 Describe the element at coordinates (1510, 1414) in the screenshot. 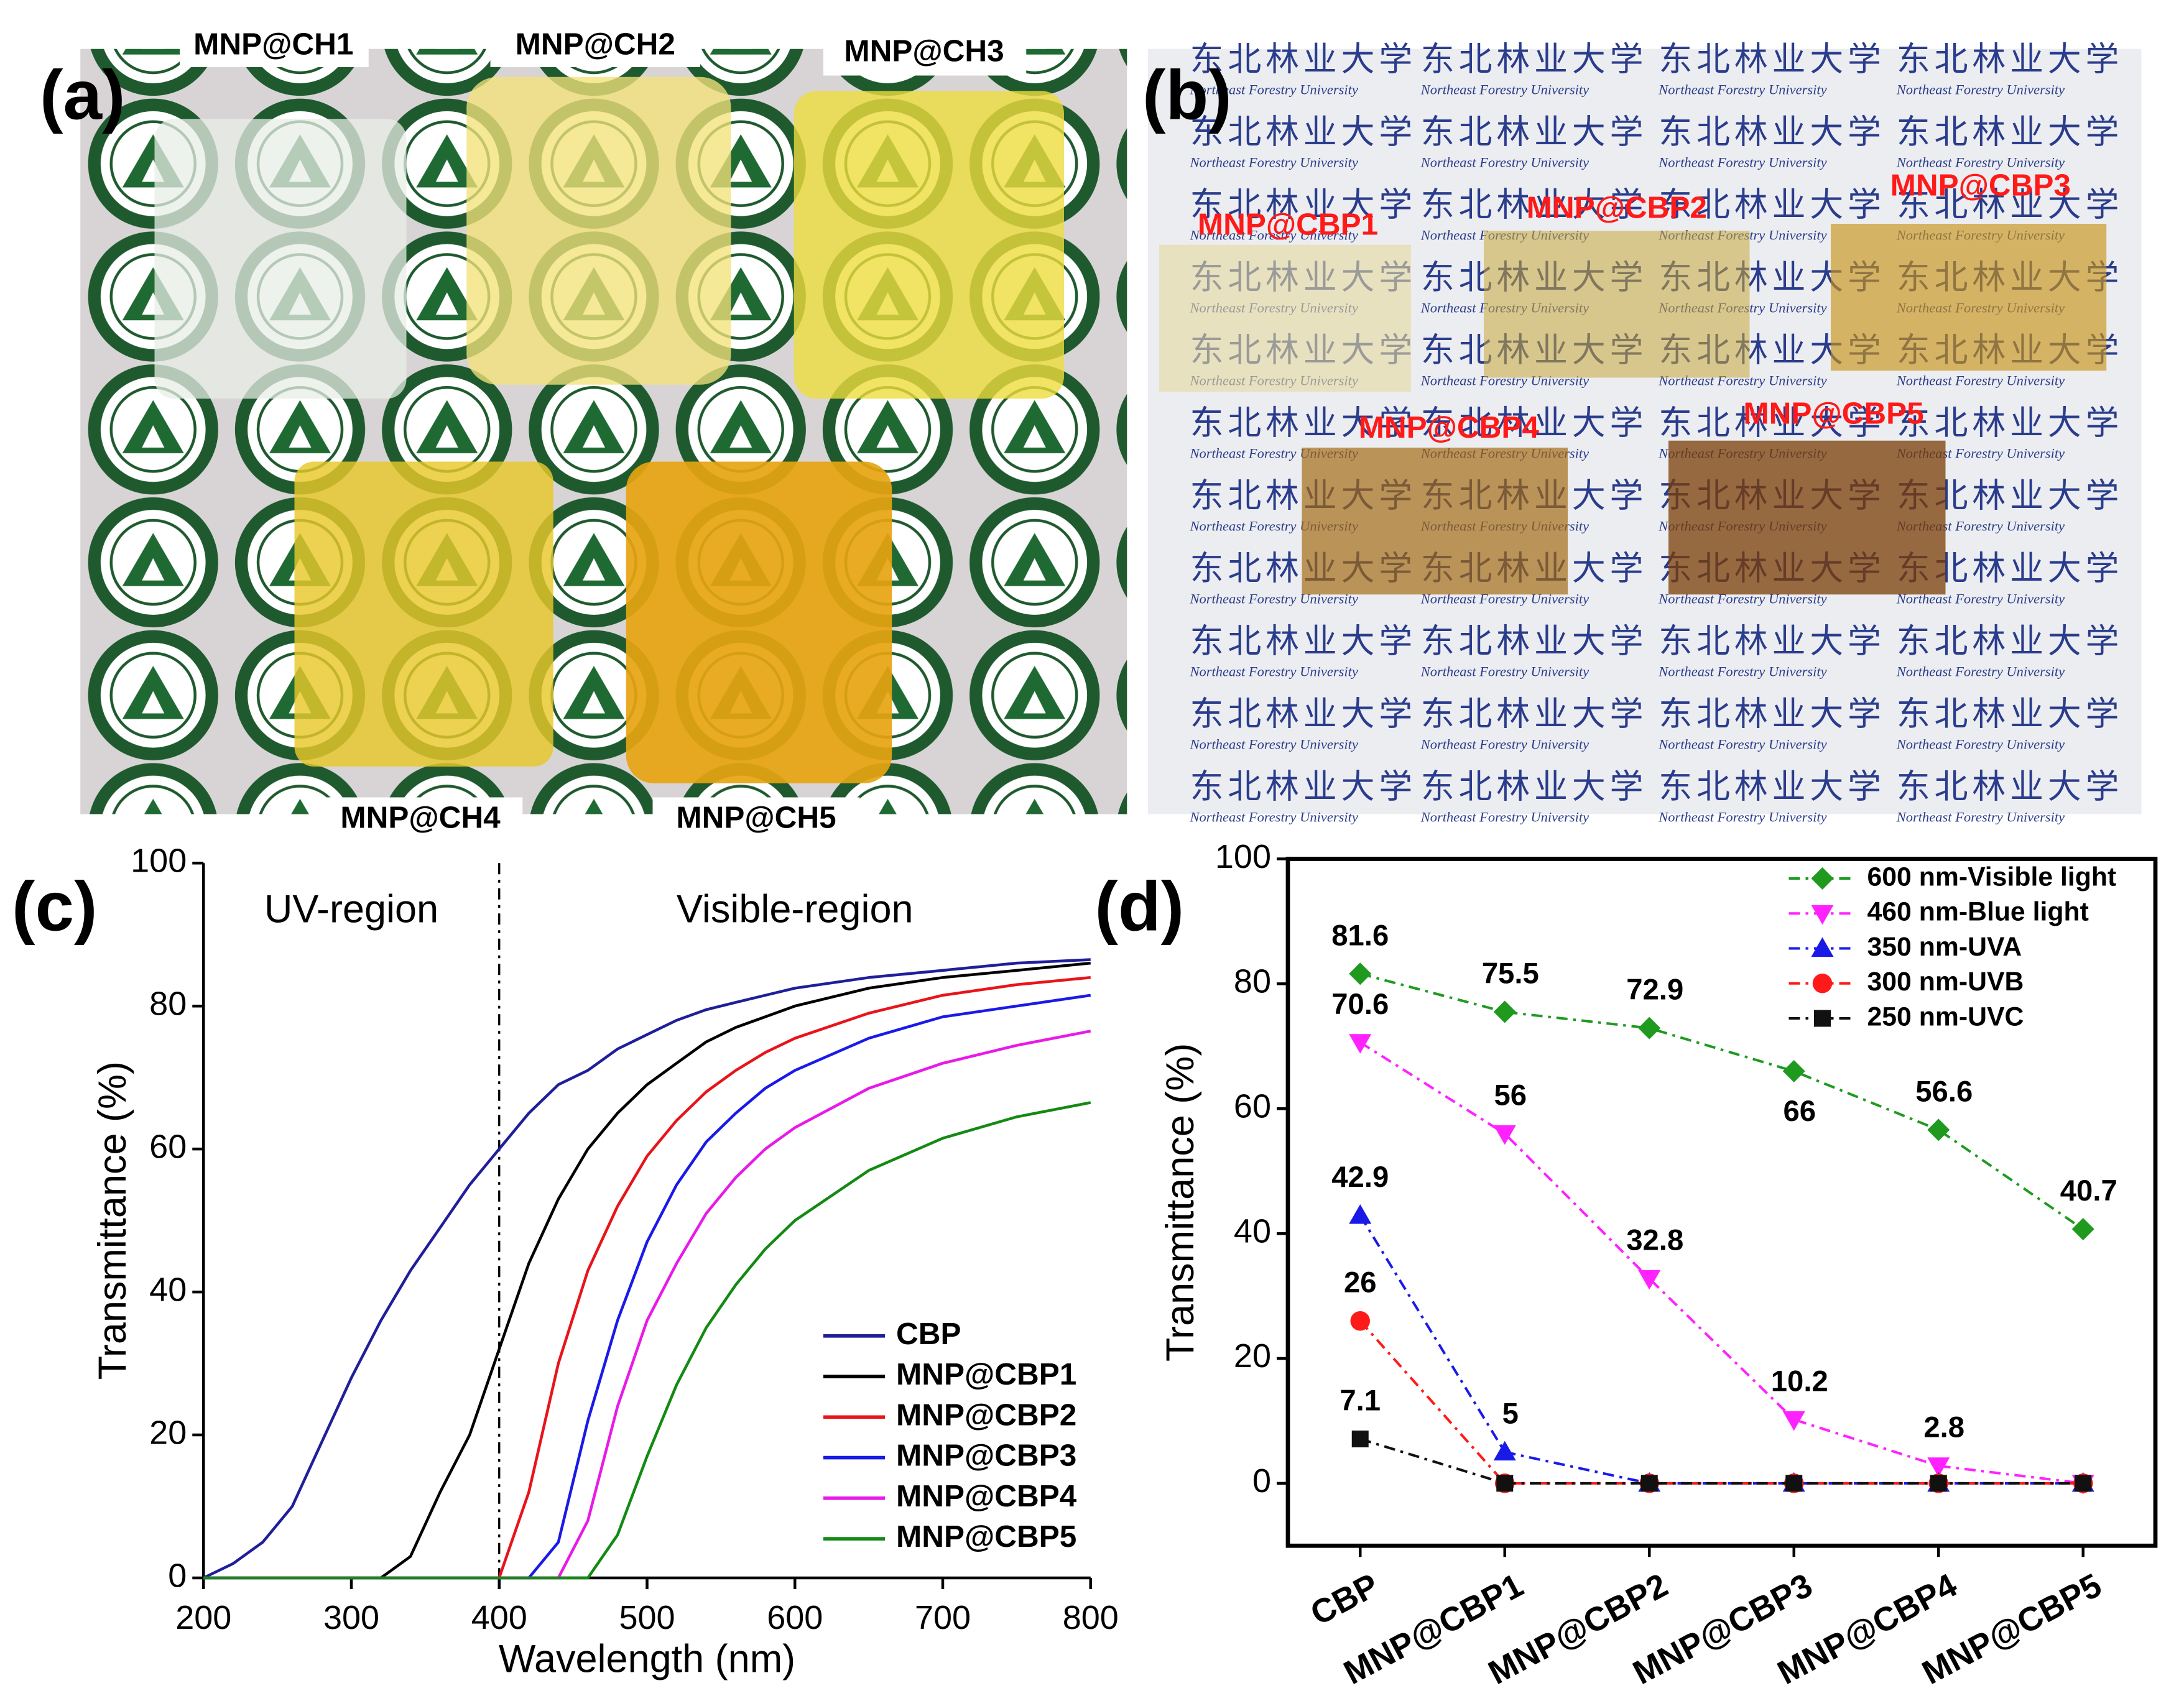

I see `data-label: 5` at that location.